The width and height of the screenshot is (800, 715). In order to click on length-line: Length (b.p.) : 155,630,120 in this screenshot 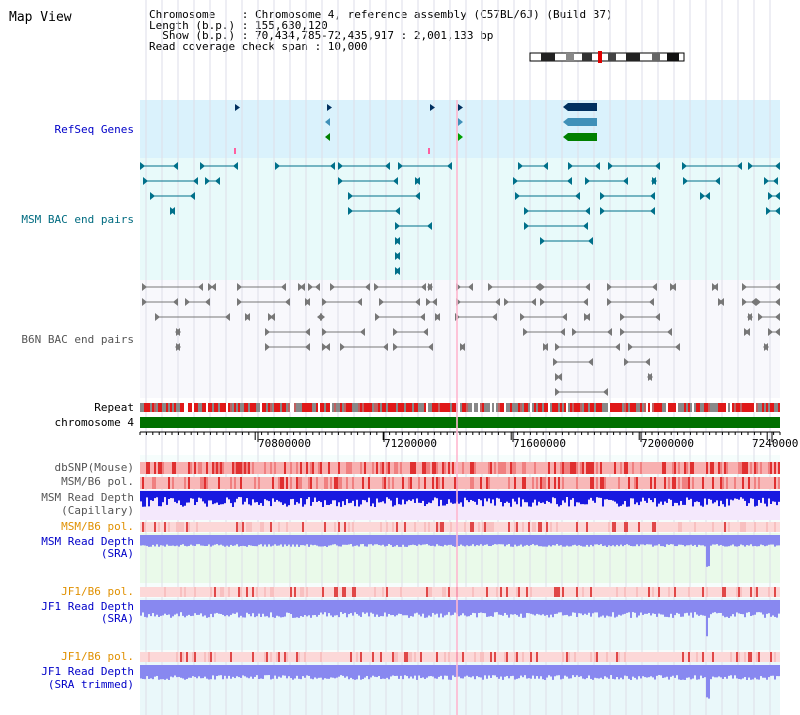, I will do `click(238, 25)`.